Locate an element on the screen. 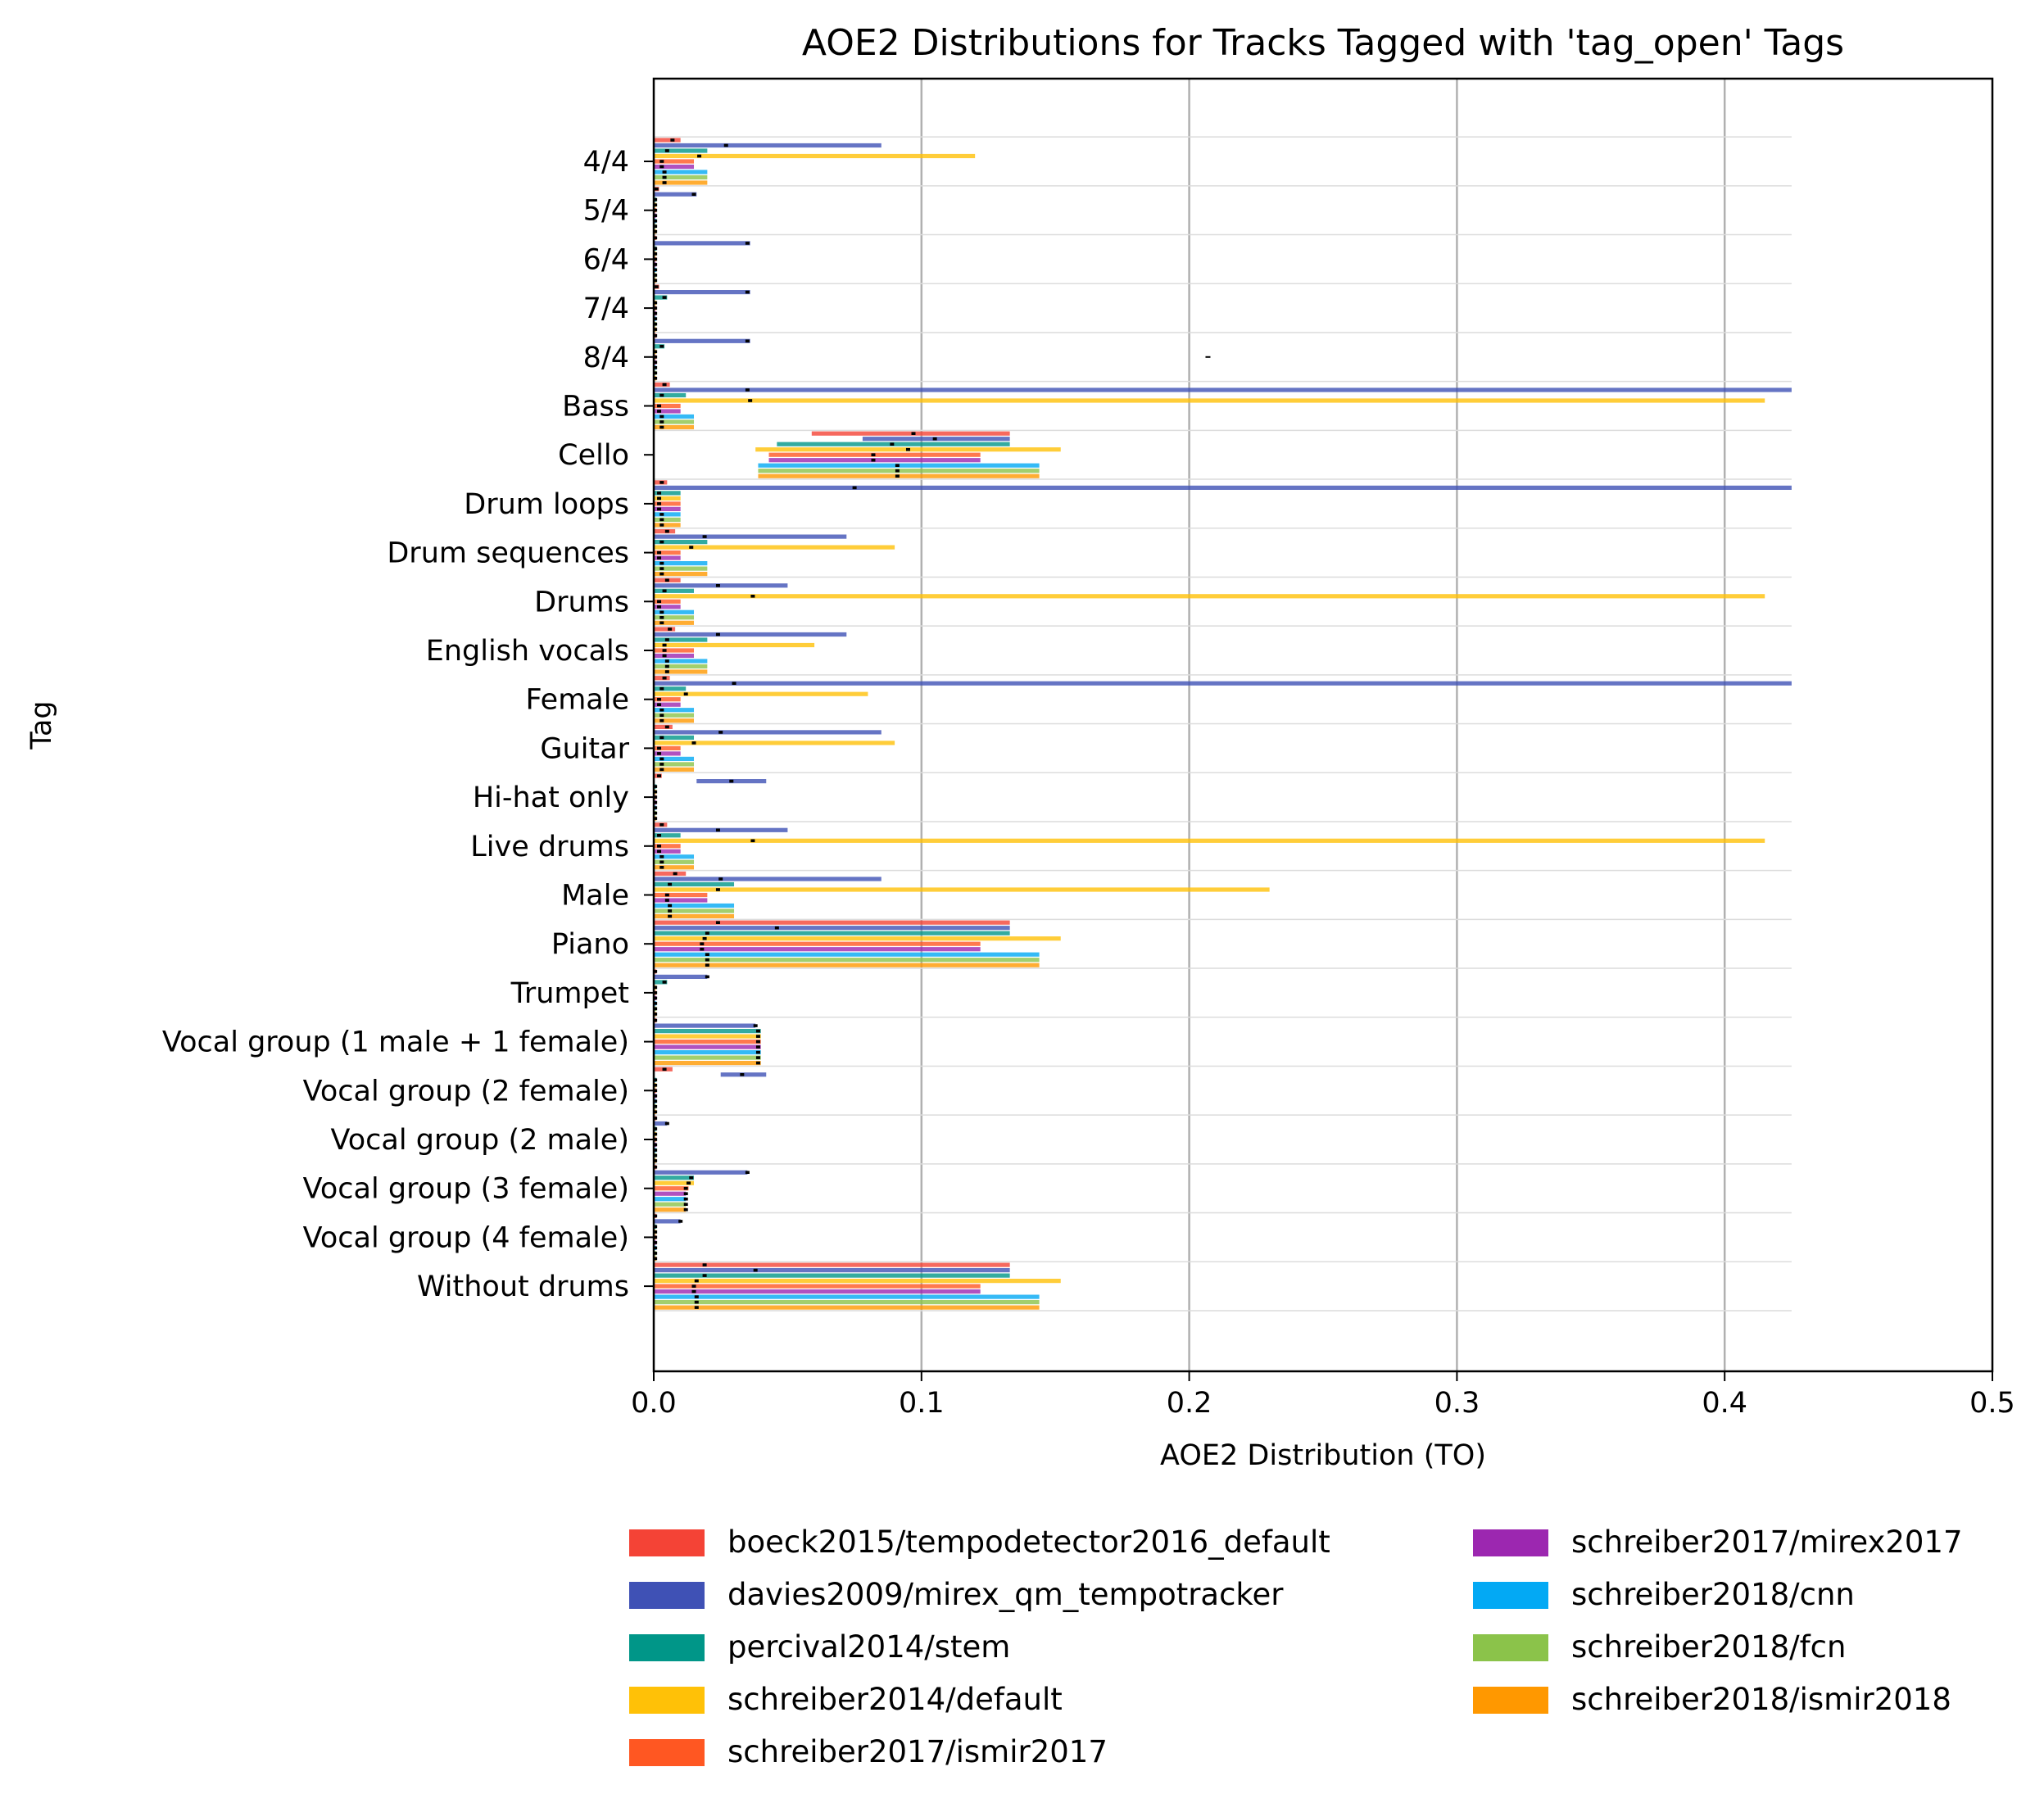 The image size is (2044, 1794). legend-label: percival2014/stem is located at coordinates (868, 1647).